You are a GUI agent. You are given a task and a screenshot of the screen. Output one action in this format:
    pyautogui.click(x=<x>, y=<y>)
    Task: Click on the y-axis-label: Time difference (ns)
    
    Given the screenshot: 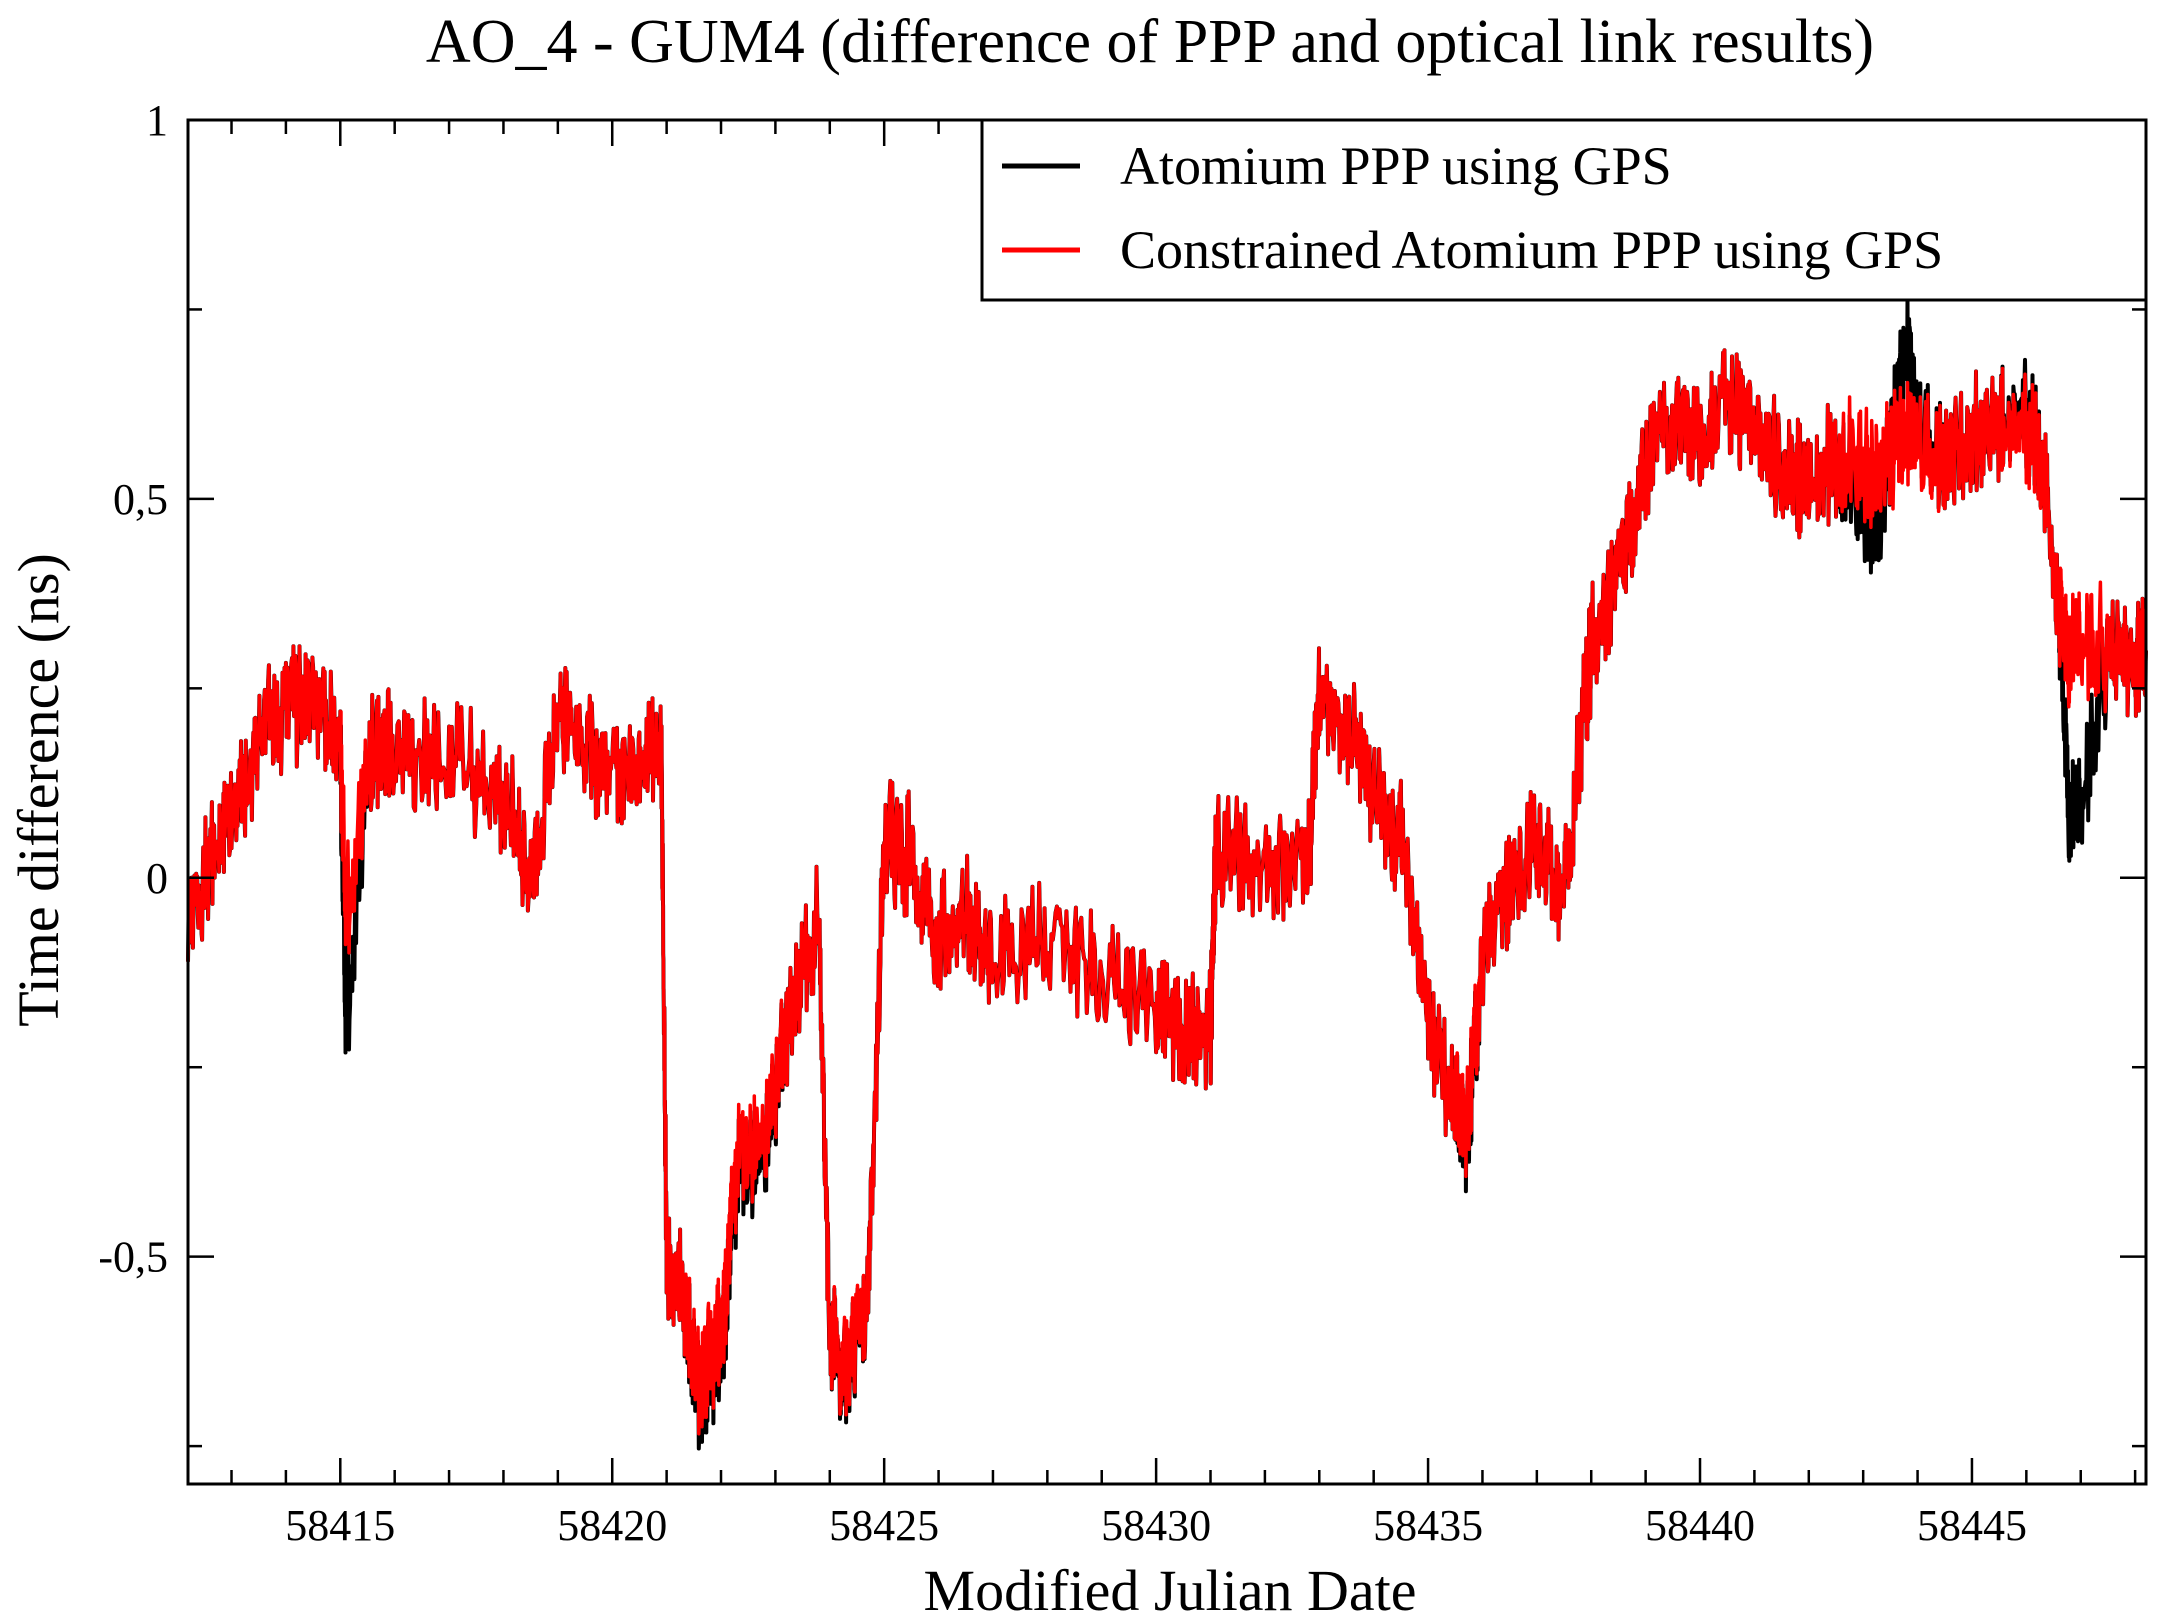 What is the action you would take?
    pyautogui.click(x=38, y=790)
    